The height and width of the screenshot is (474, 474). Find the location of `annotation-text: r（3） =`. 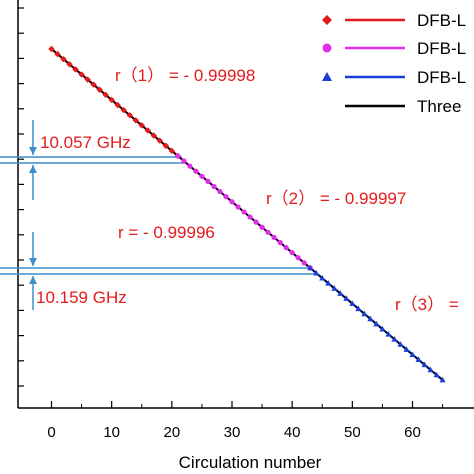

annotation-text: r（3） = is located at coordinates (427, 304).